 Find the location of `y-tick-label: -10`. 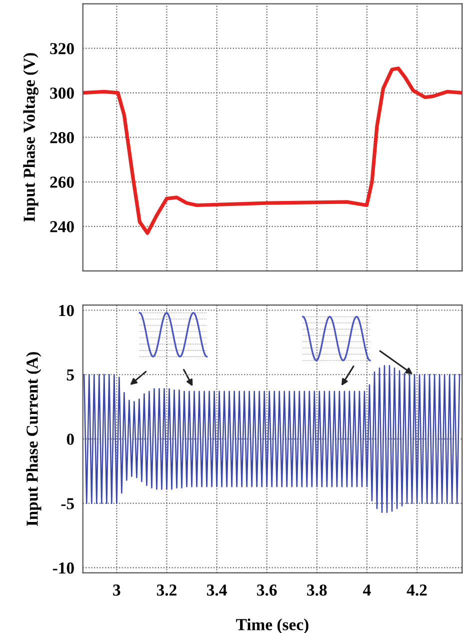

y-tick-label: -10 is located at coordinates (63, 568).